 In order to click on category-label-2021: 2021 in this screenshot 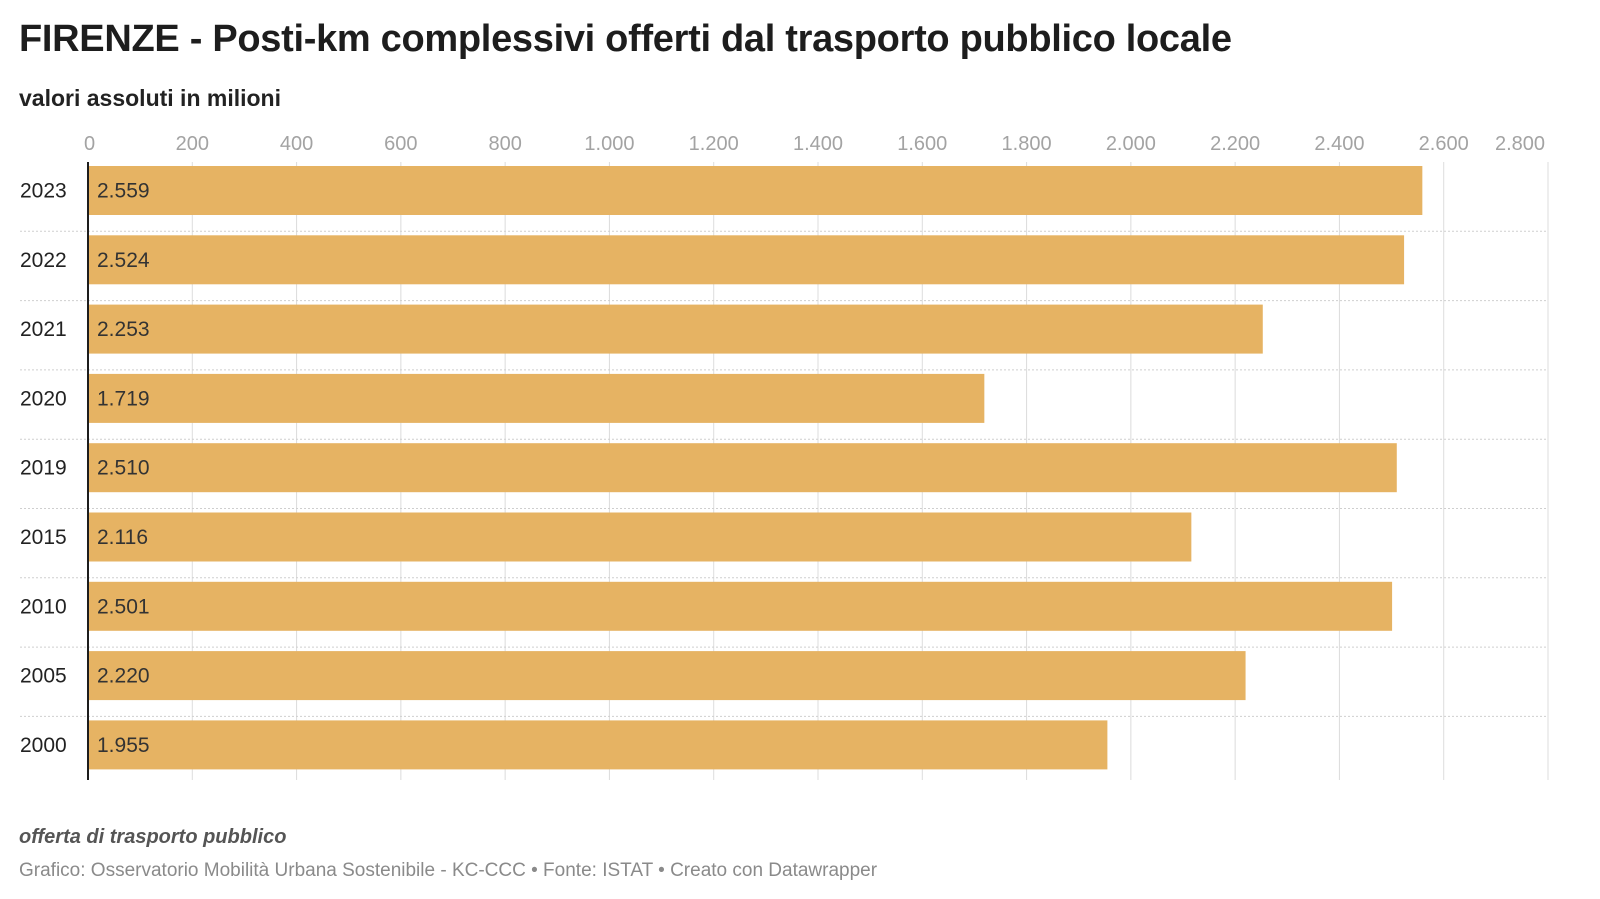, I will do `click(43, 329)`.